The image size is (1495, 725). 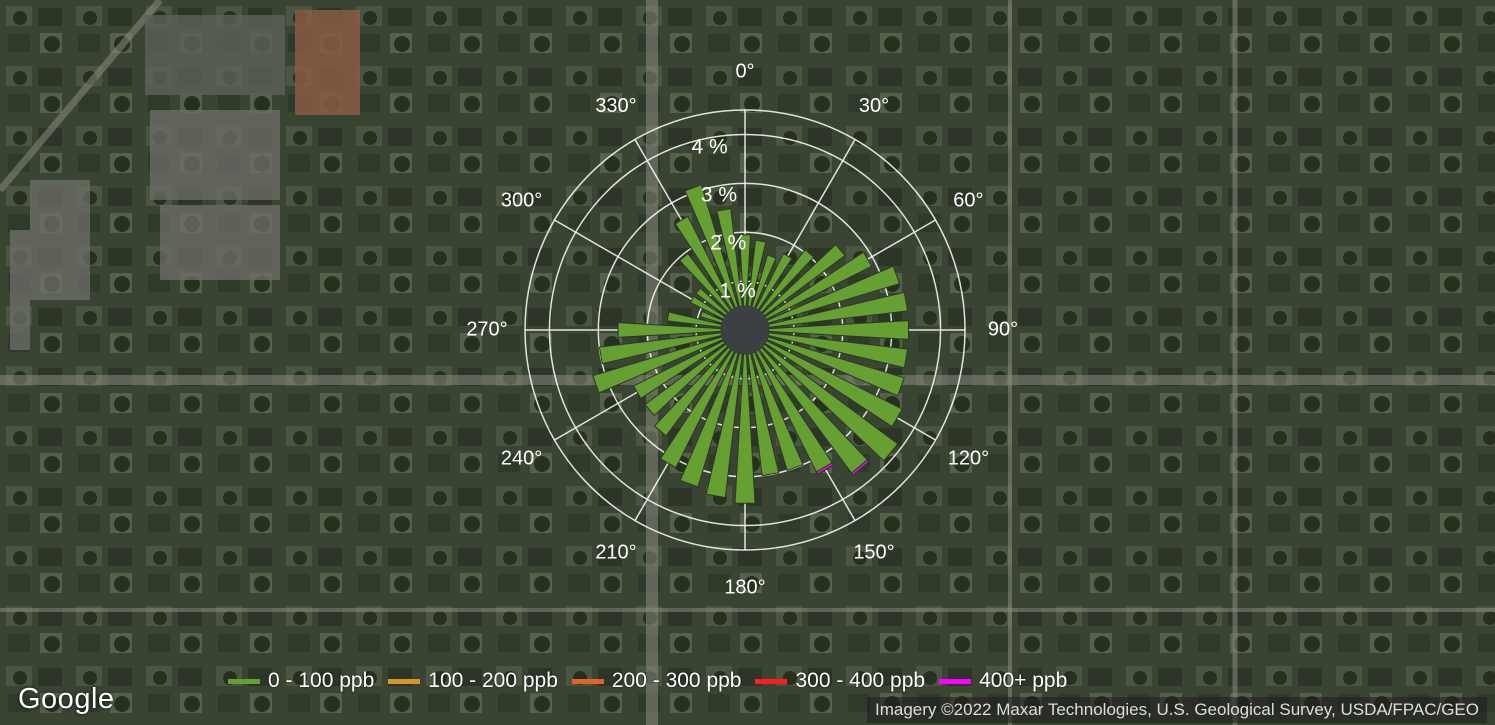 I want to click on bar-140deg, so click(x=860, y=467).